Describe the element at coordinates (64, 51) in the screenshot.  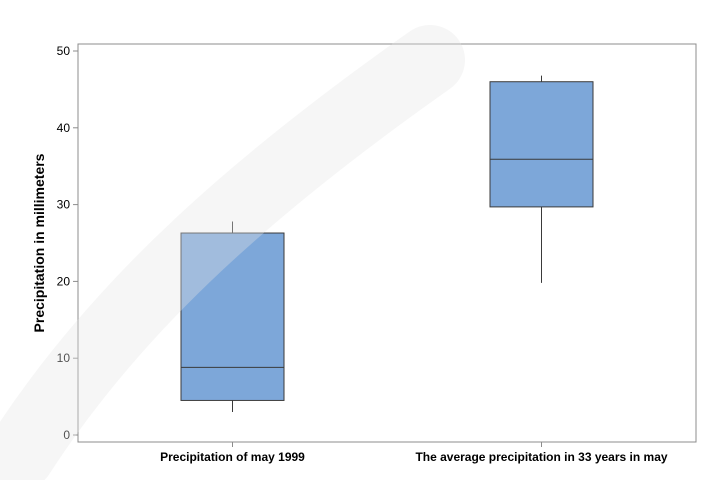
I see `y-tick-label: 50` at that location.